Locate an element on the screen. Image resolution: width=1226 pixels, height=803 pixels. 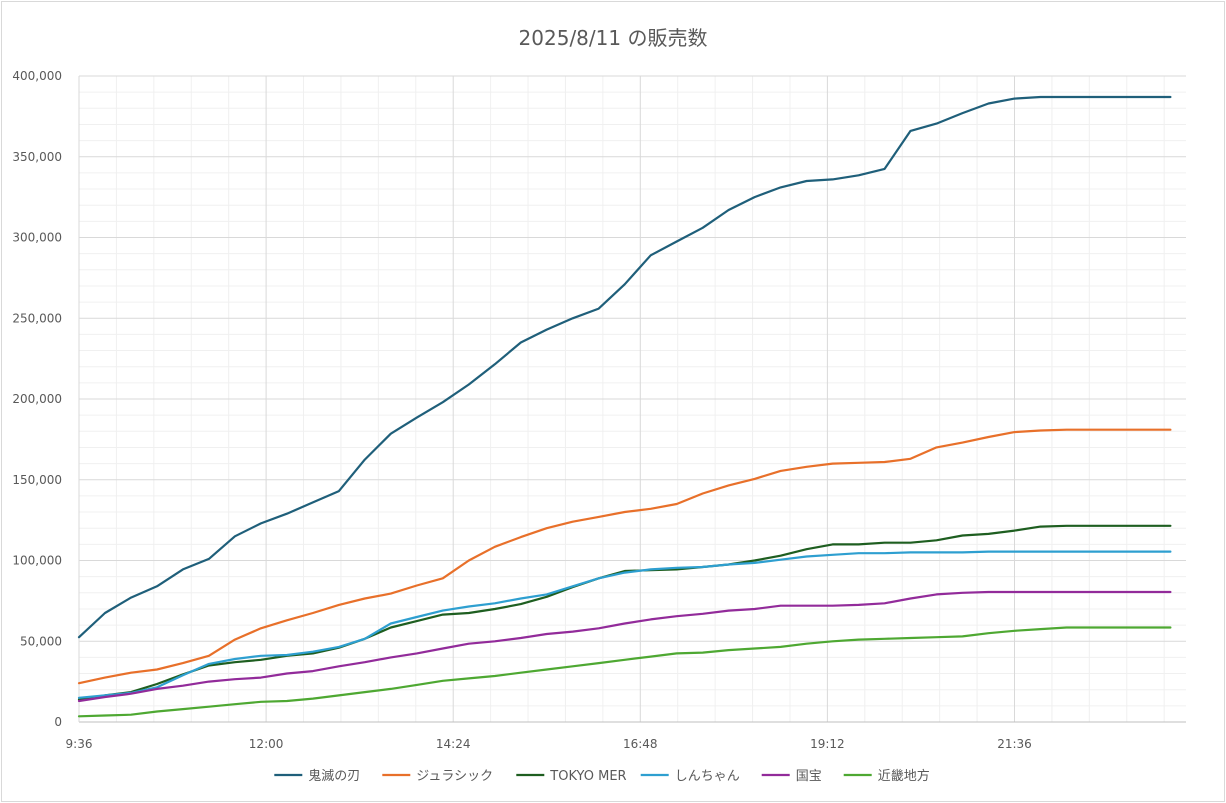
legend-item-6: 近畿地方 is located at coordinates (886, 776).